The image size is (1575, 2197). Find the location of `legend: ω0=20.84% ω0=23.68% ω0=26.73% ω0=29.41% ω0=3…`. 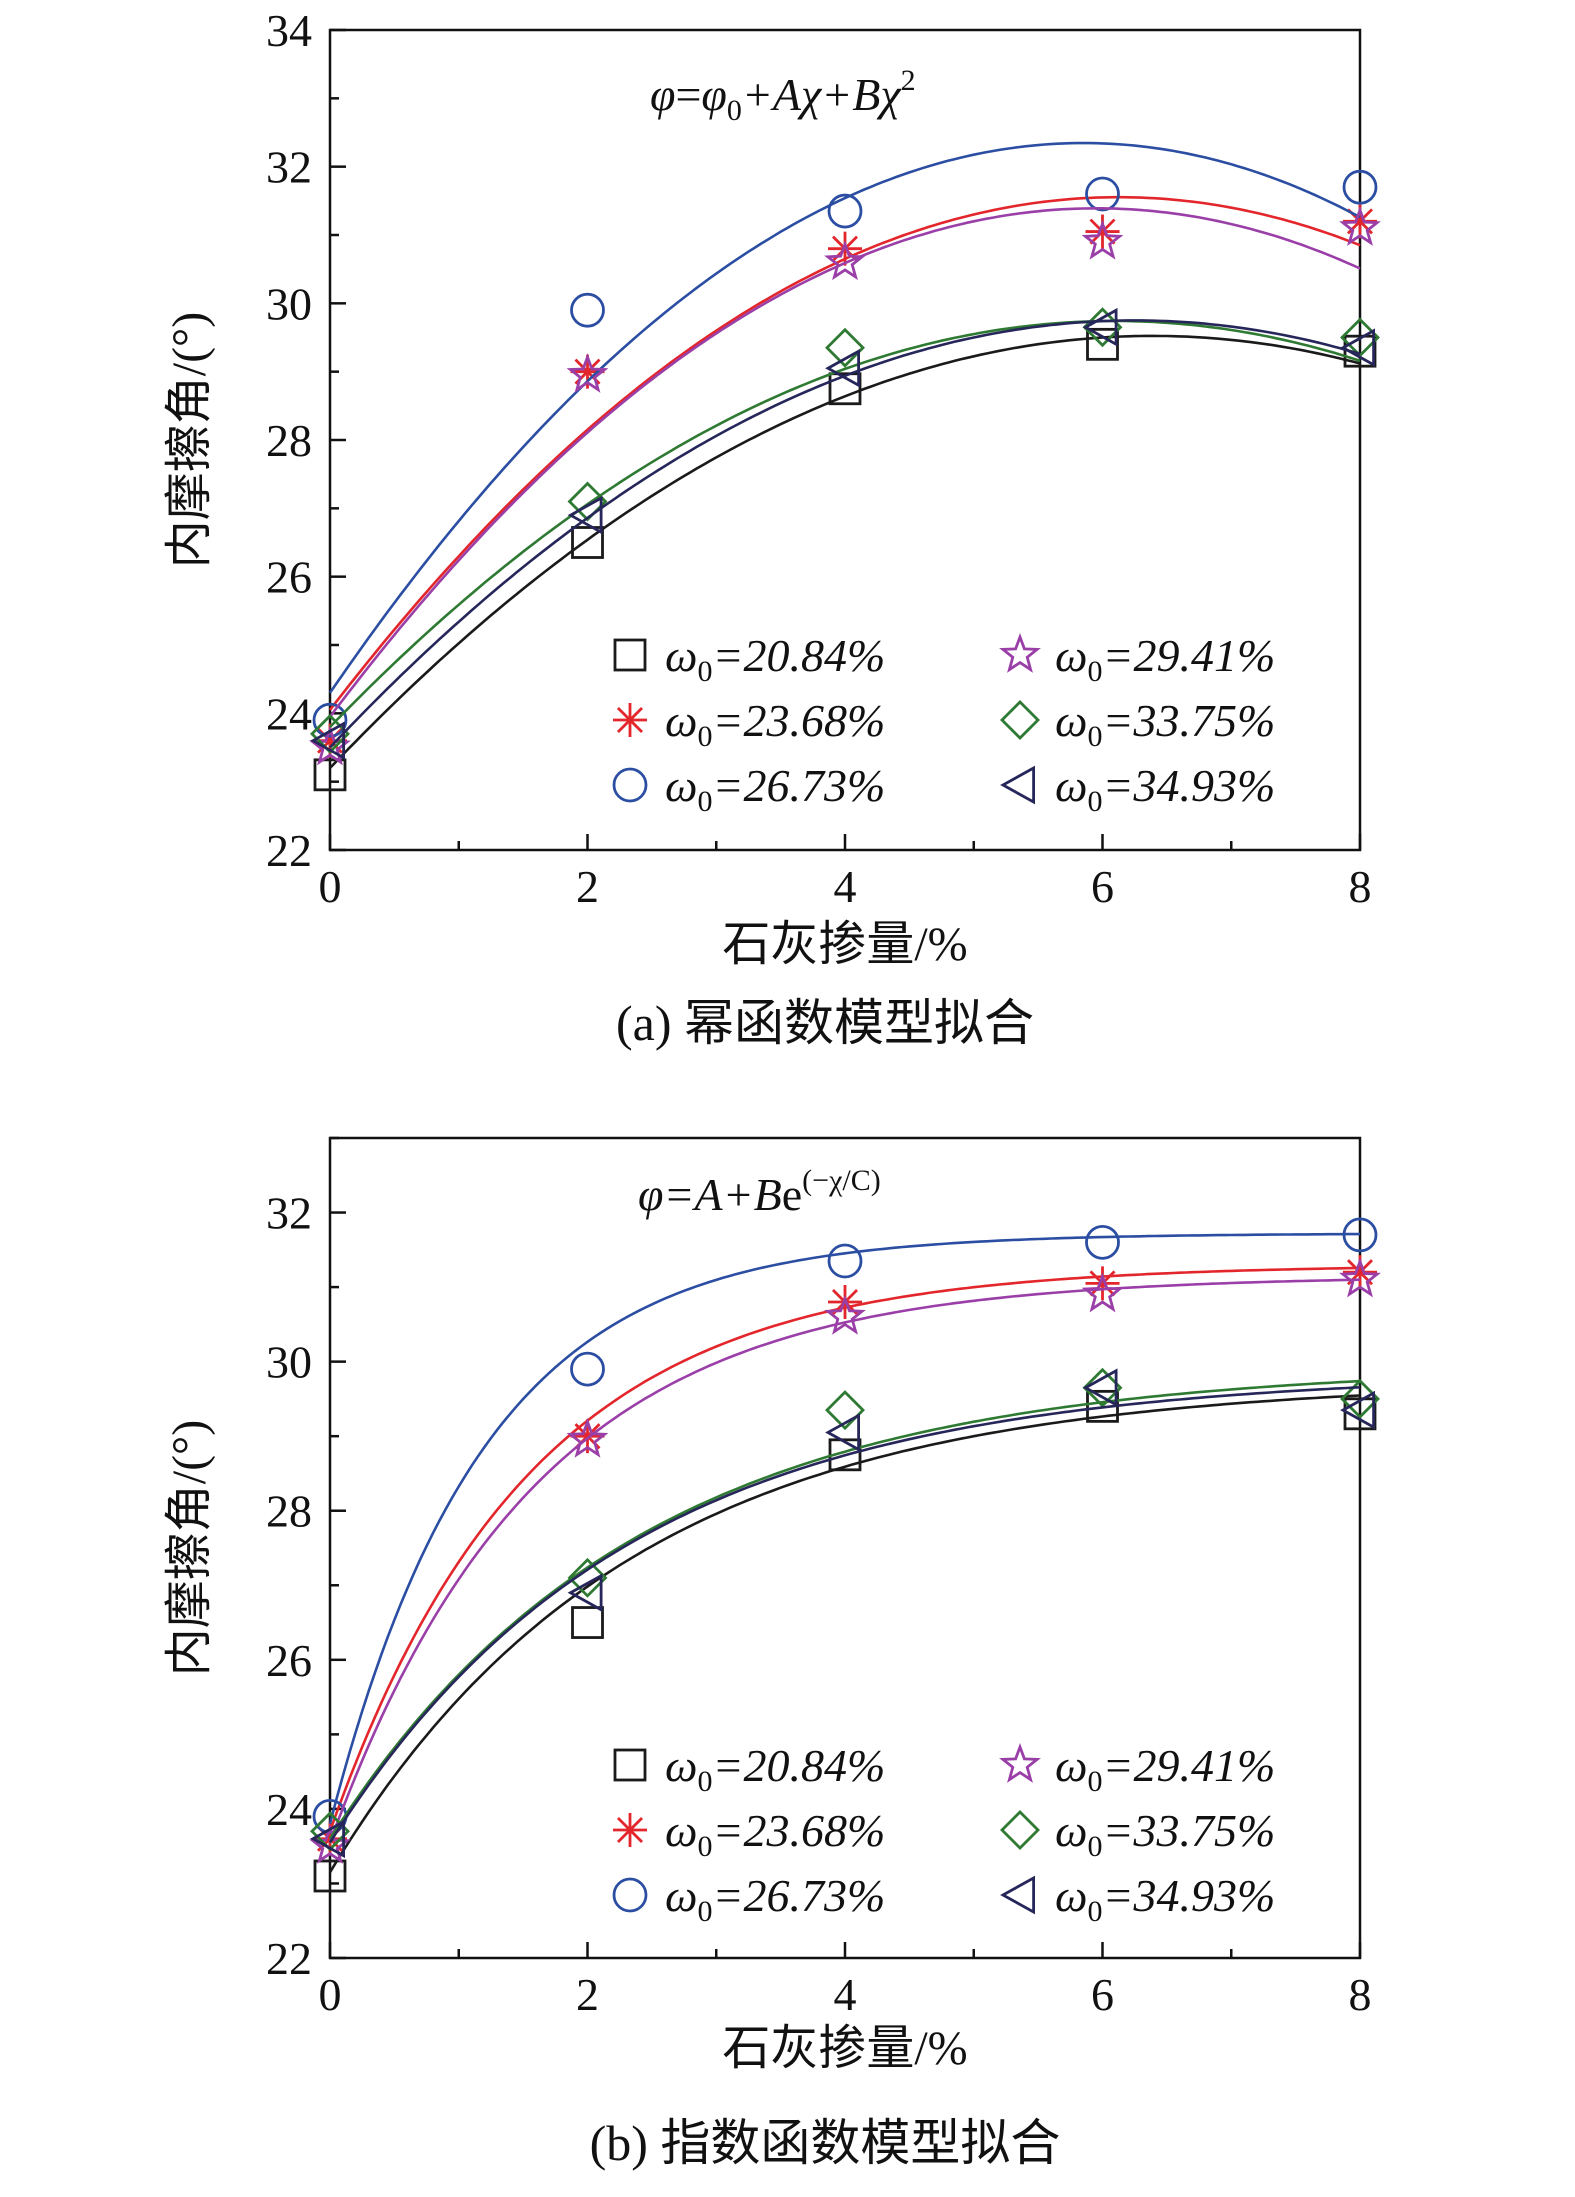

legend: ω0=20.84% ω0=23.68% ω0=26.73% ω0=29.41% ω0=3… is located at coordinates (943, 724).